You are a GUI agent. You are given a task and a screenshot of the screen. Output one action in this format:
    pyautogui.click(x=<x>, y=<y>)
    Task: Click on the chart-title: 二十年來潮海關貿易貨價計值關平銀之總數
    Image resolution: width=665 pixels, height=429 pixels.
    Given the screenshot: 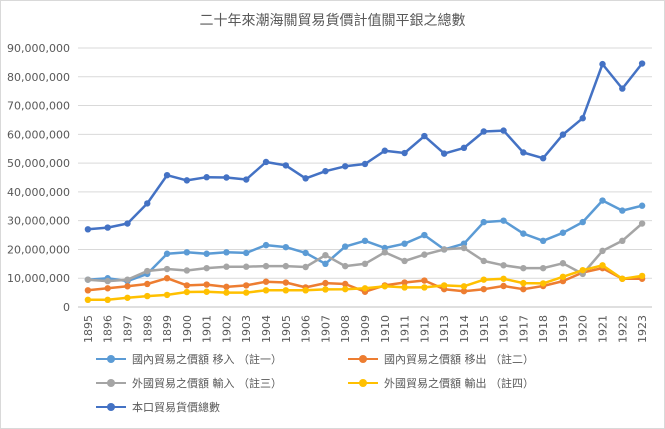 What is the action you would take?
    pyautogui.click(x=332, y=21)
    